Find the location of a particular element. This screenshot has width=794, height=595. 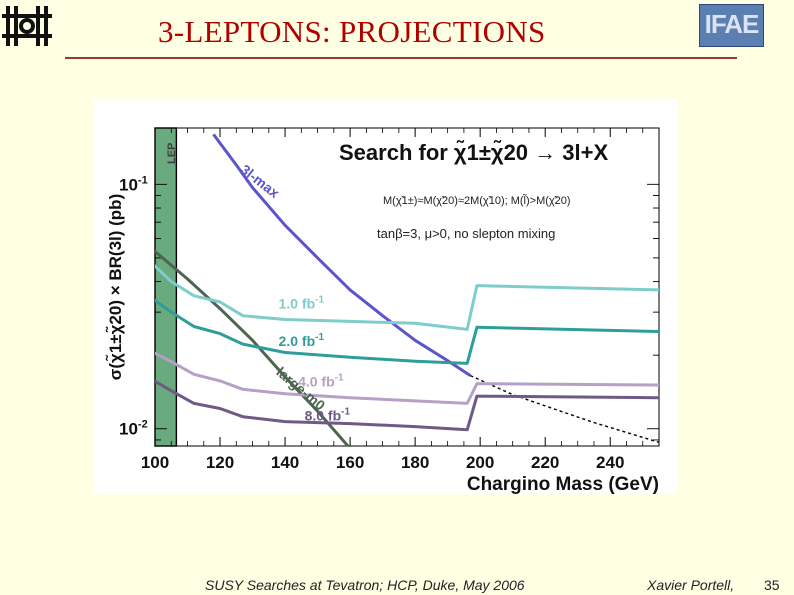

x-tick-label: 100 is located at coordinates (155, 462).